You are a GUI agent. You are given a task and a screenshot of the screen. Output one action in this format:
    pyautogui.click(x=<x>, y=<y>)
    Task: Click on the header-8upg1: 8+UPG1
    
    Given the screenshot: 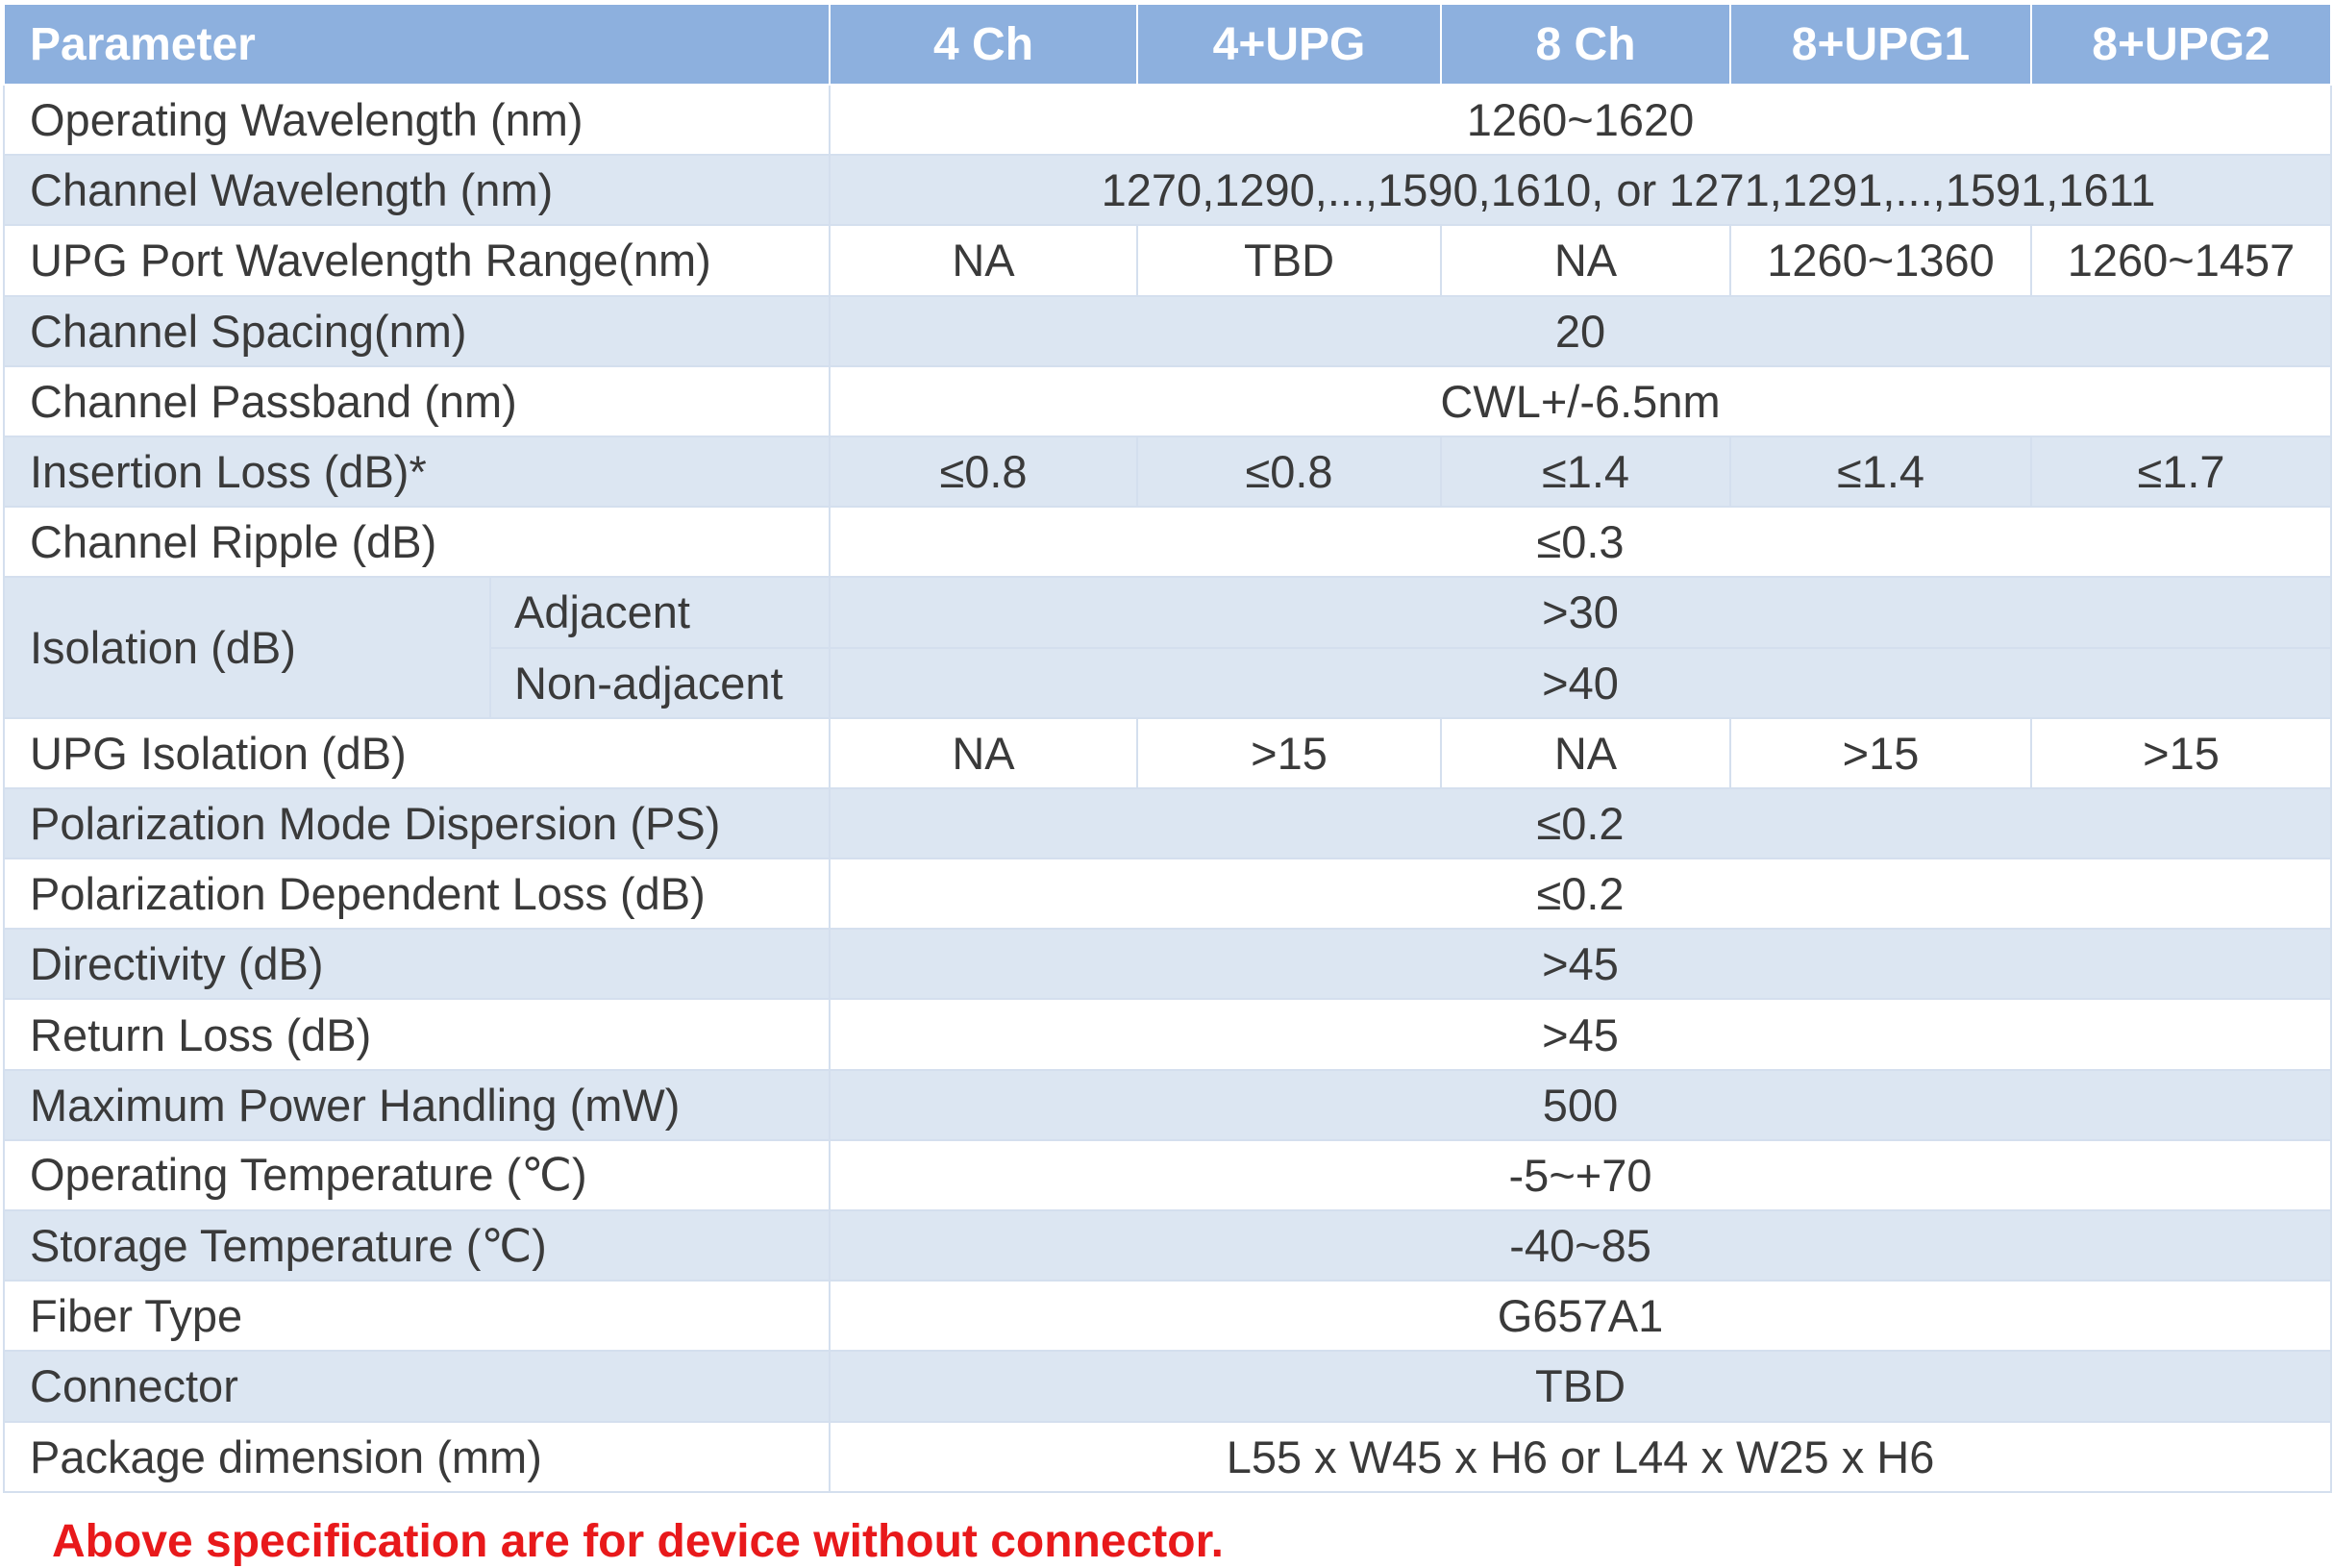 What is the action you would take?
    pyautogui.click(x=1881, y=44)
    